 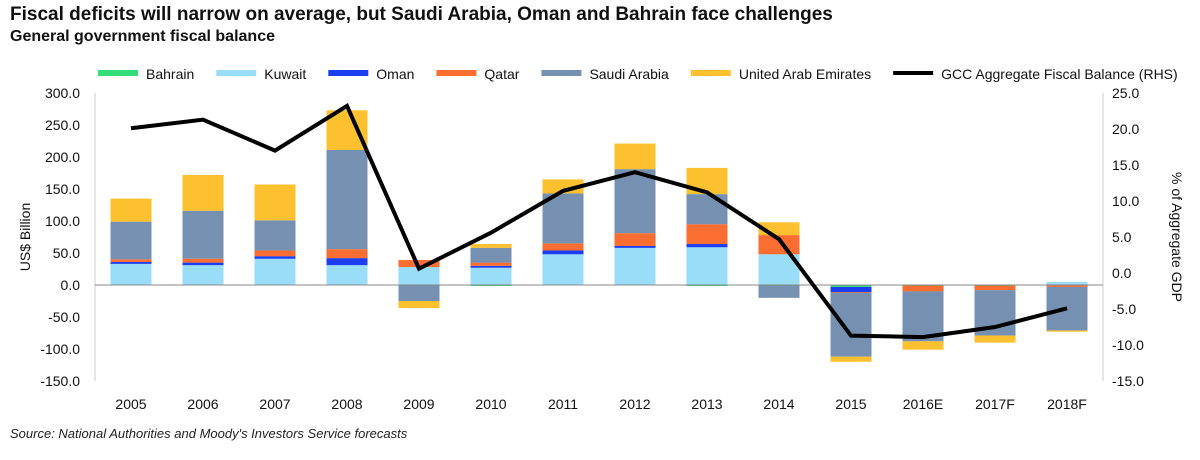 I want to click on bar-bahrain, so click(x=851, y=286).